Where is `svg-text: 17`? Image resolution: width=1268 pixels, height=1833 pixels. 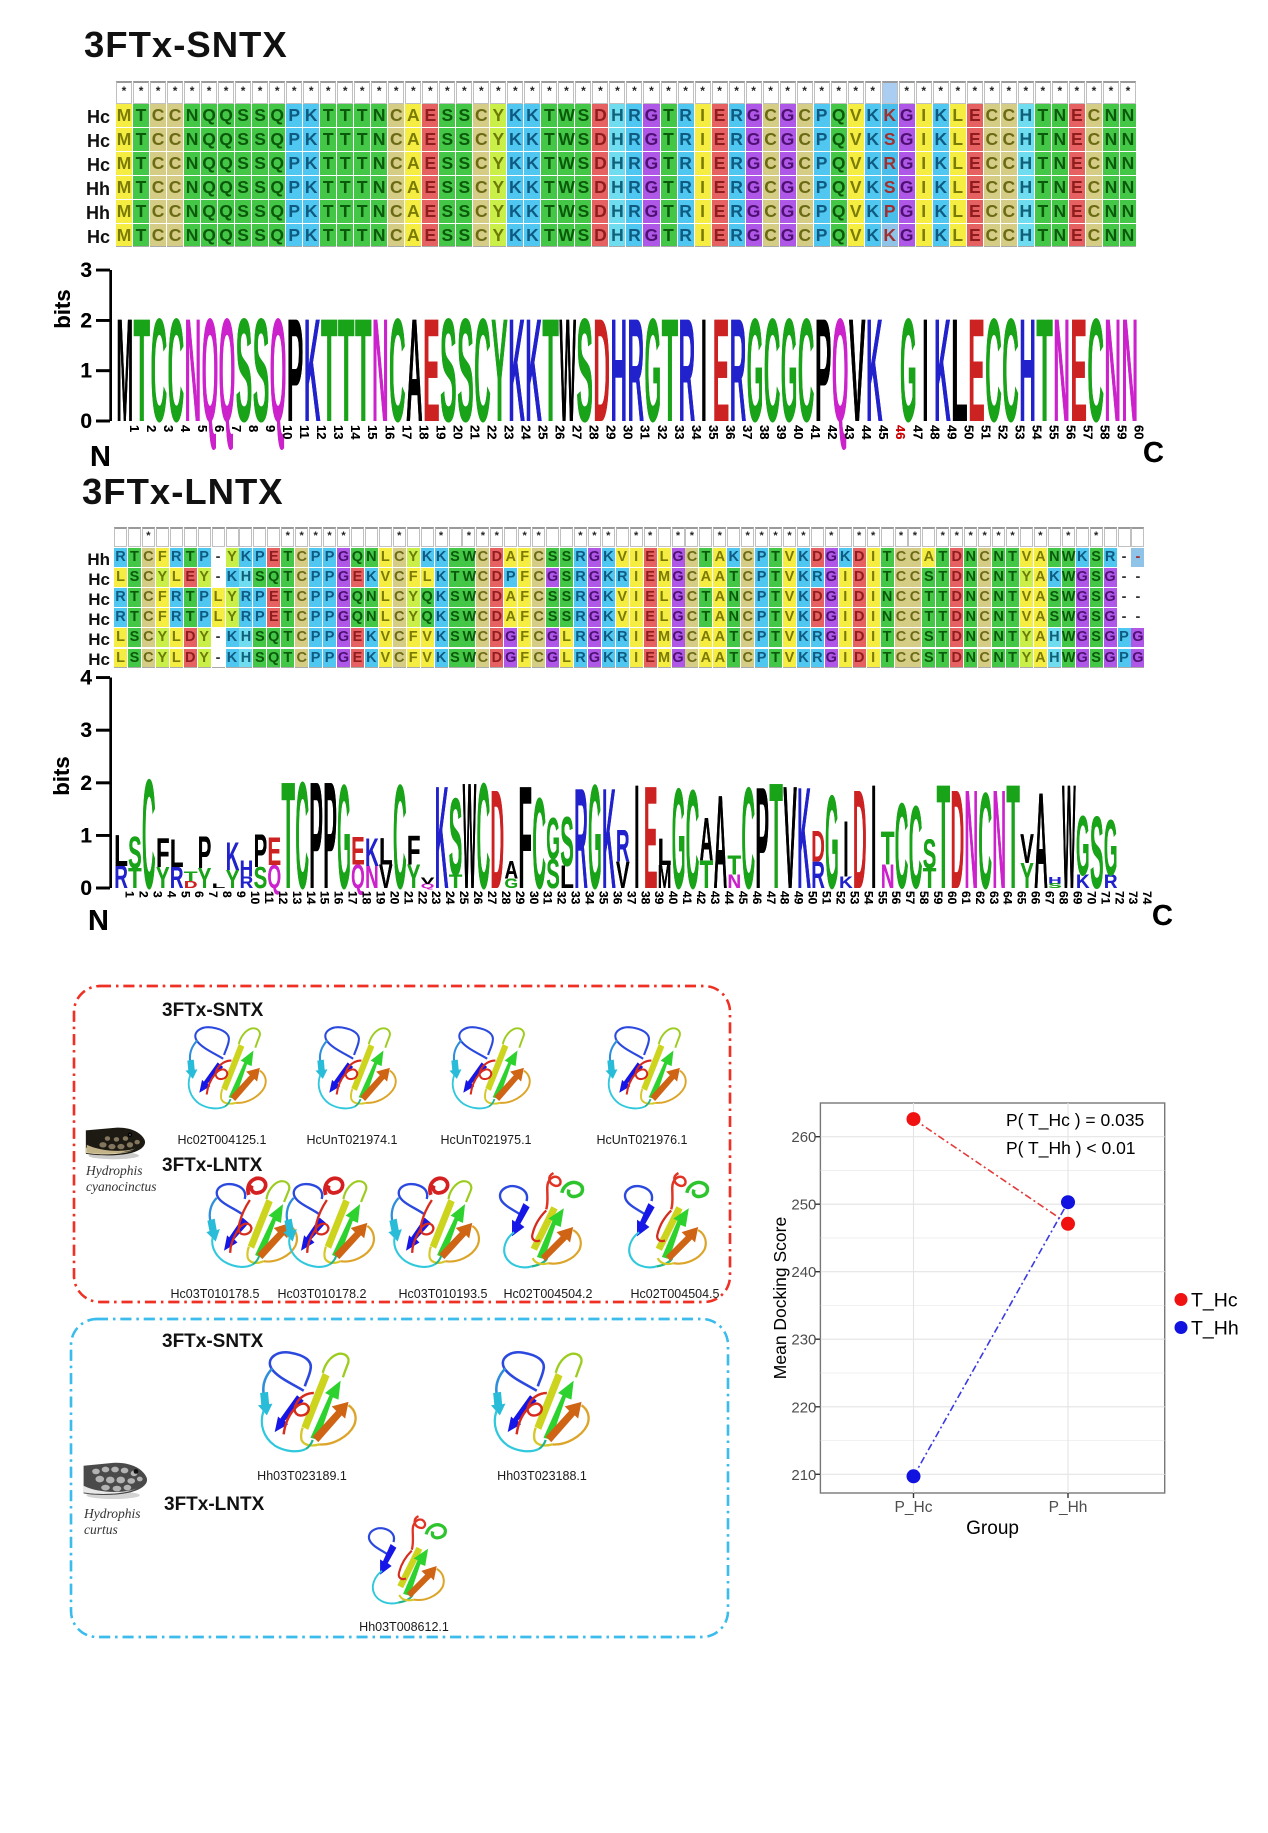 svg-text: 17 is located at coordinates (353, 898).